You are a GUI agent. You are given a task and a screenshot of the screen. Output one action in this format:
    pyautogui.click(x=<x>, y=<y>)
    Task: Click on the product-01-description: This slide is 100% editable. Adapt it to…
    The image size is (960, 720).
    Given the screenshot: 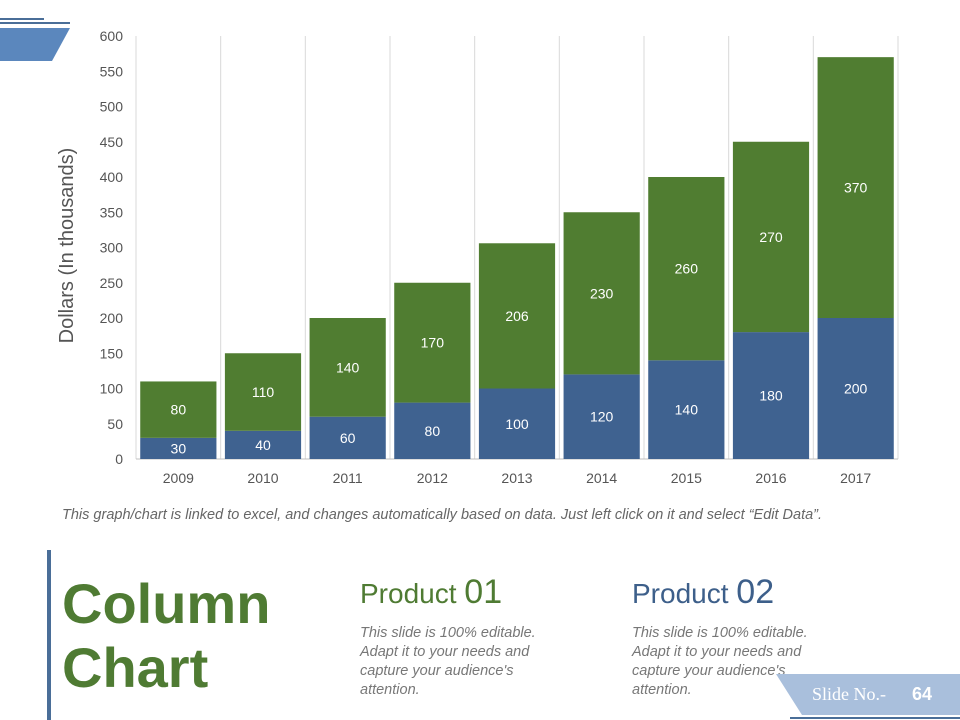 What is the action you would take?
    pyautogui.click(x=448, y=661)
    